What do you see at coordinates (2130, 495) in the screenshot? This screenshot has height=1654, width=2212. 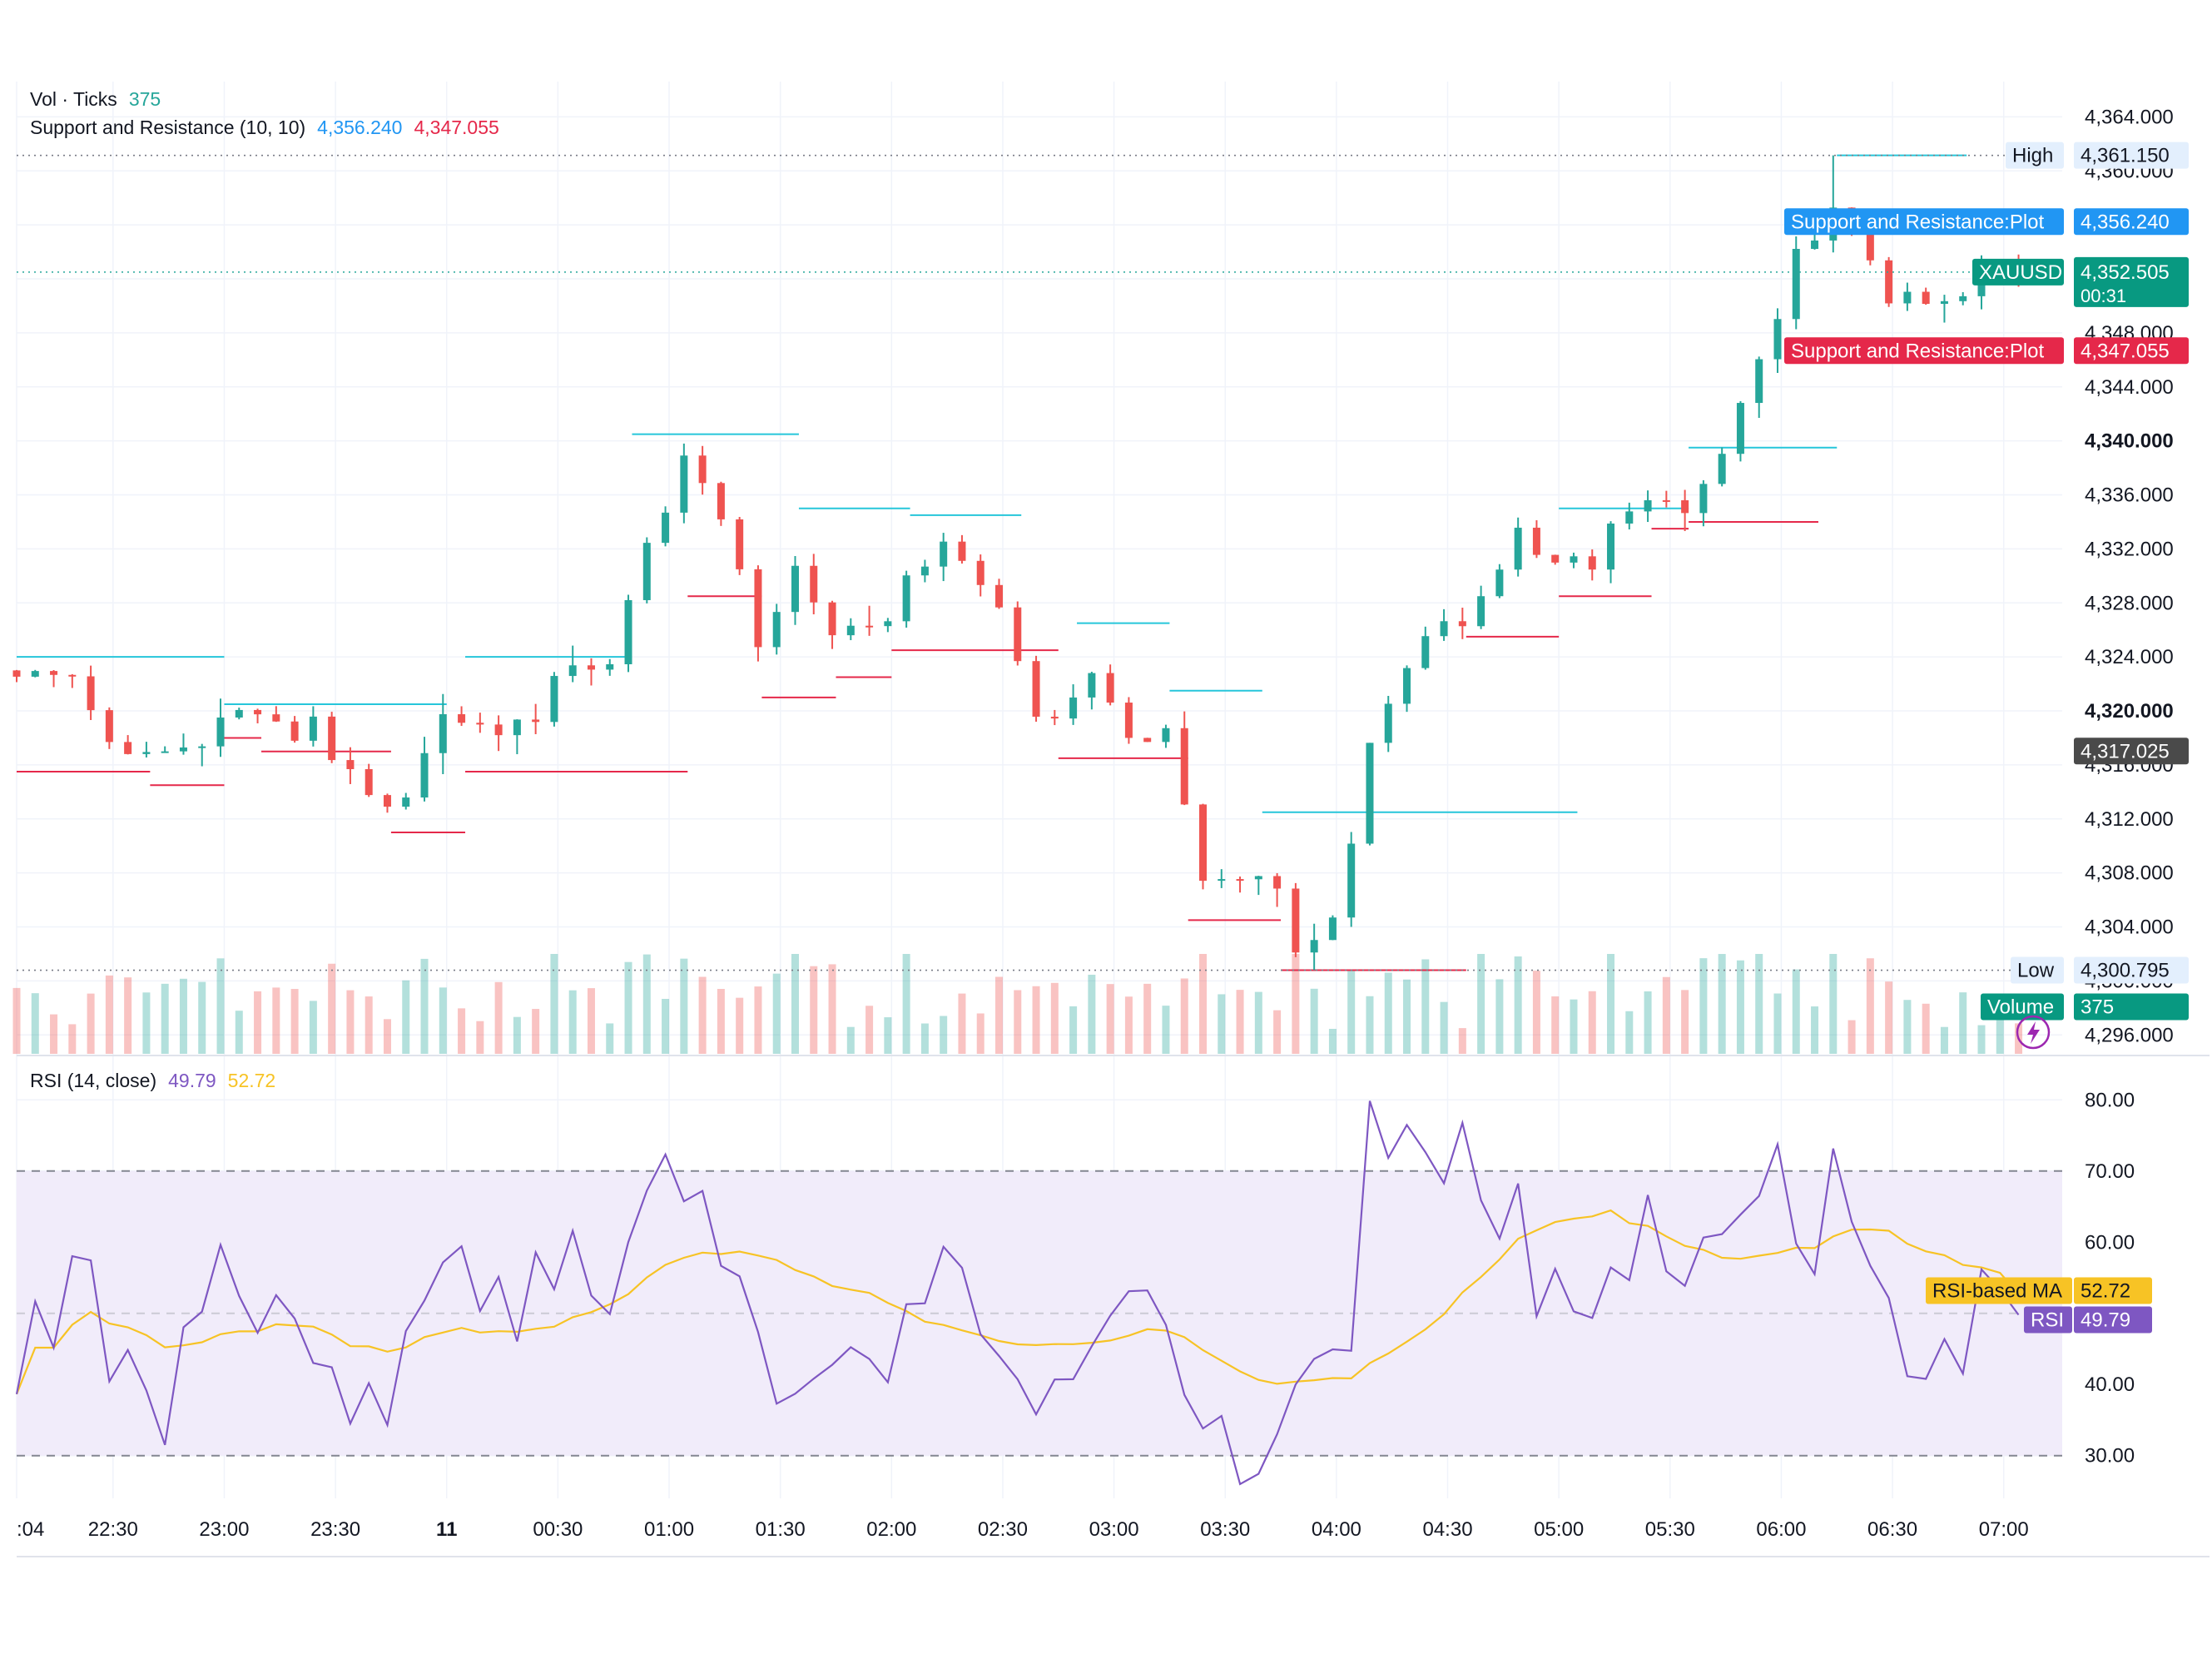 I see `price-tick-label: 4,336.000` at bounding box center [2130, 495].